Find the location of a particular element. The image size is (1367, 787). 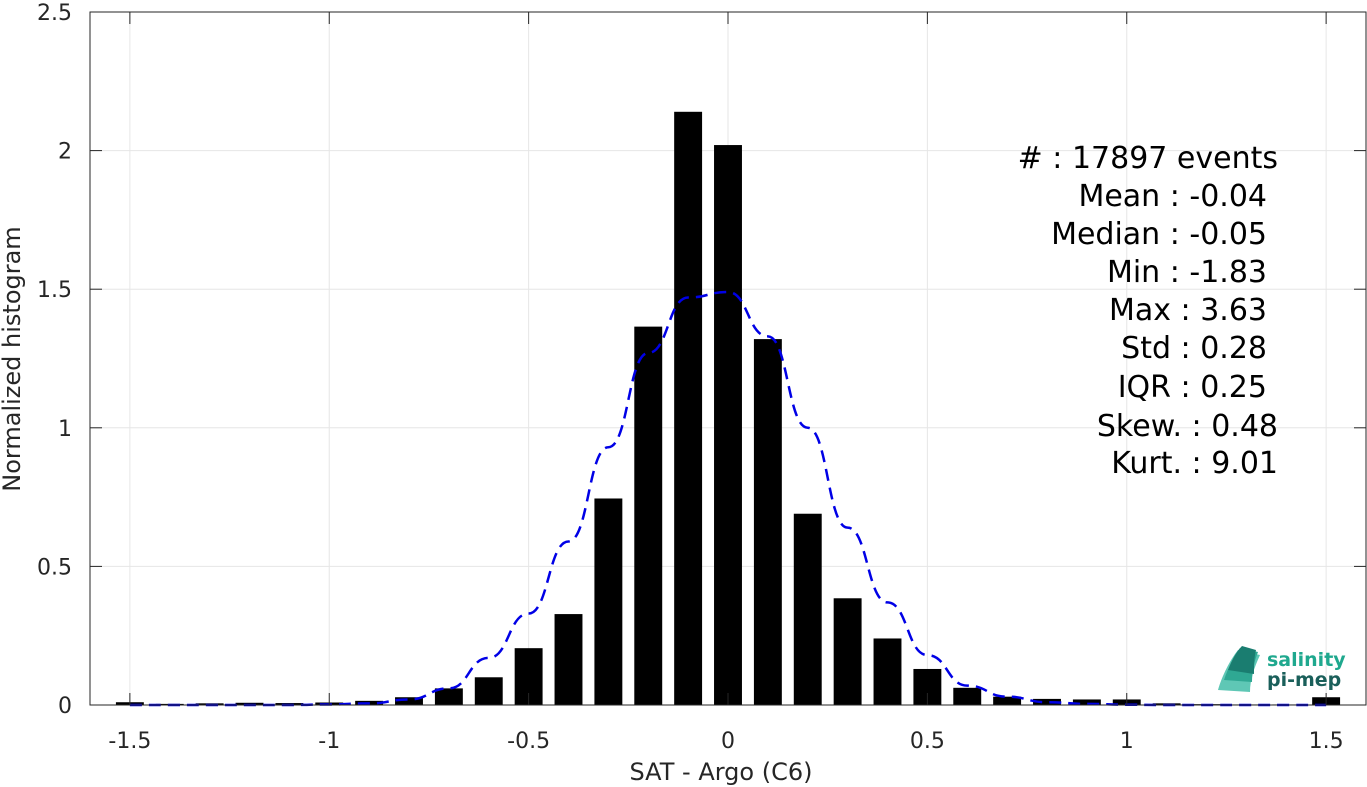

logo-line1: salinity is located at coordinates (1306, 660).